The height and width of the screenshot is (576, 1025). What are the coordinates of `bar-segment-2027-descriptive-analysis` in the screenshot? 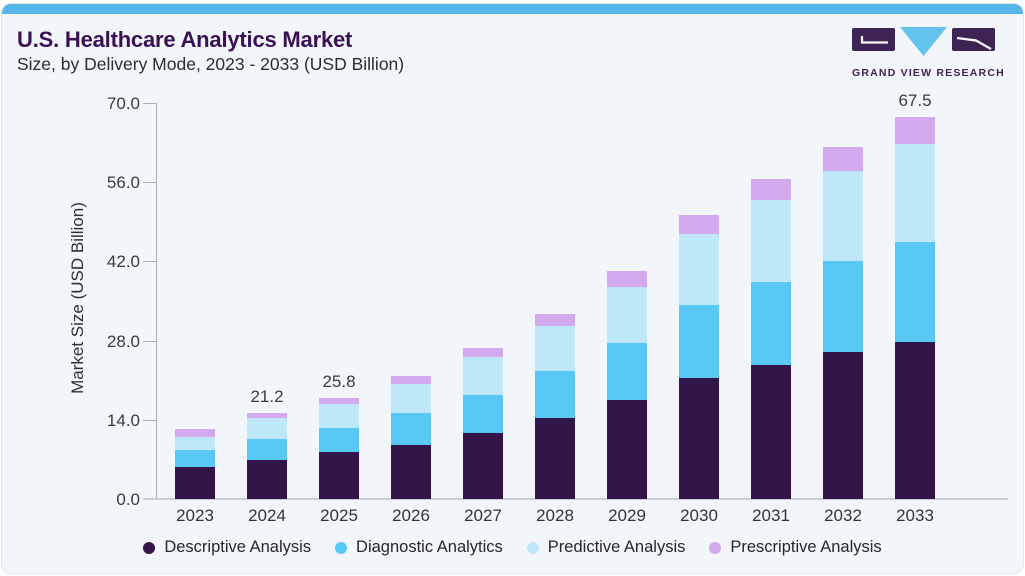 It's located at (483, 466).